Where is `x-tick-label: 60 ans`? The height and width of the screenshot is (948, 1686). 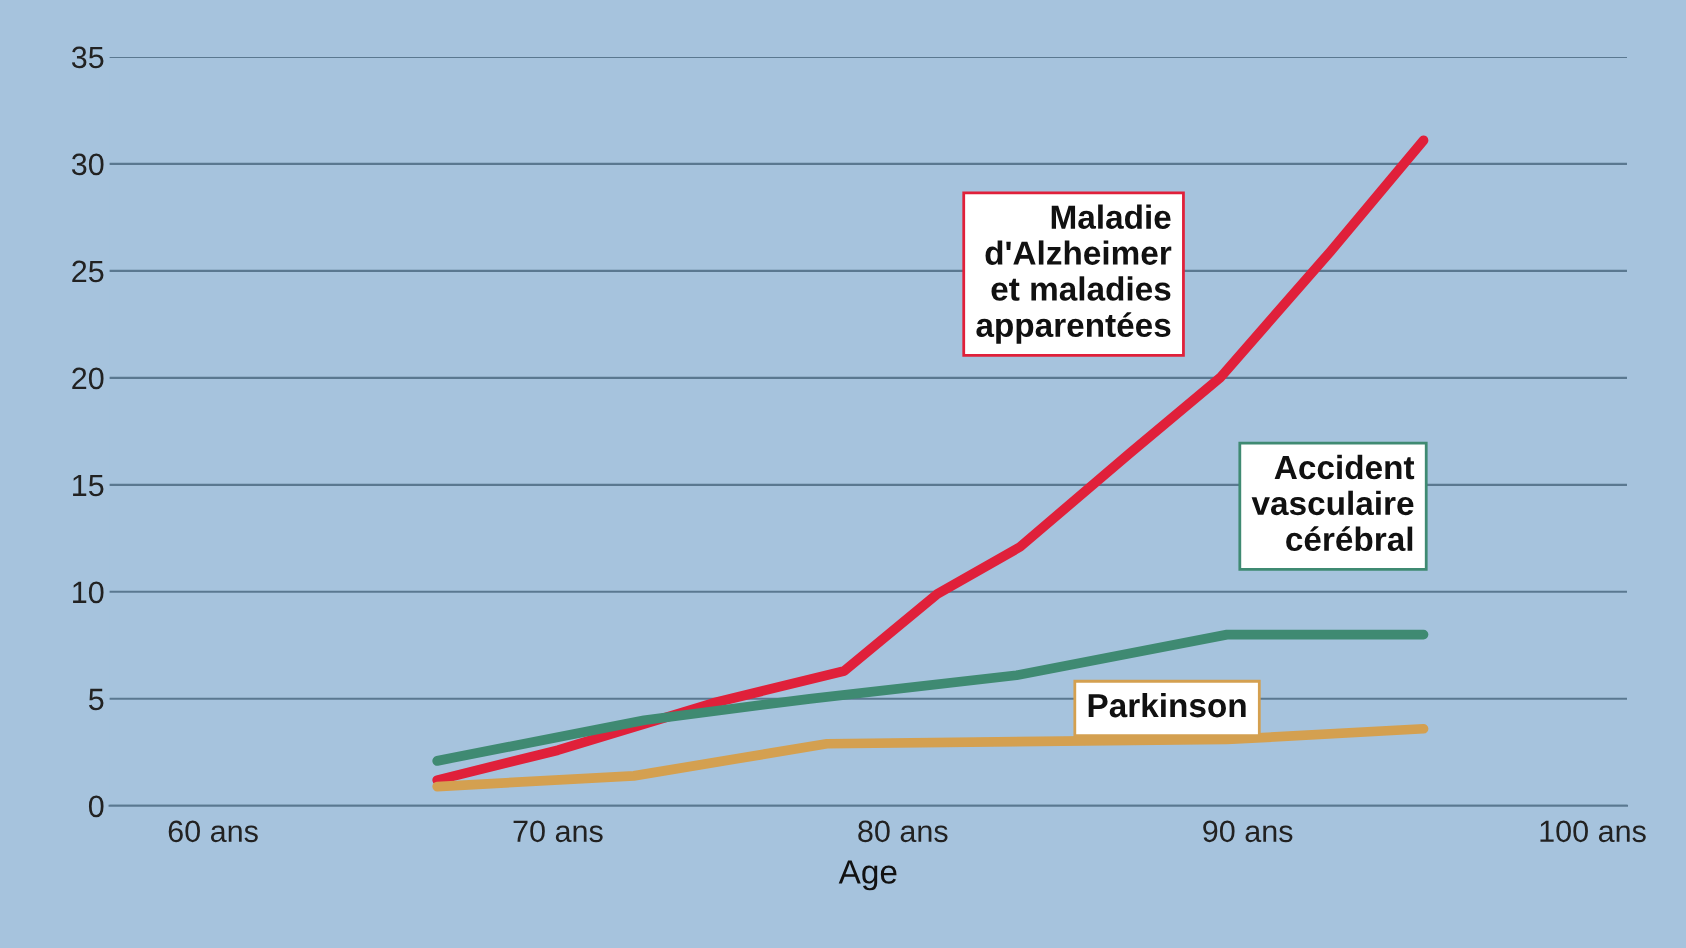 x-tick-label: 60 ans is located at coordinates (213, 831).